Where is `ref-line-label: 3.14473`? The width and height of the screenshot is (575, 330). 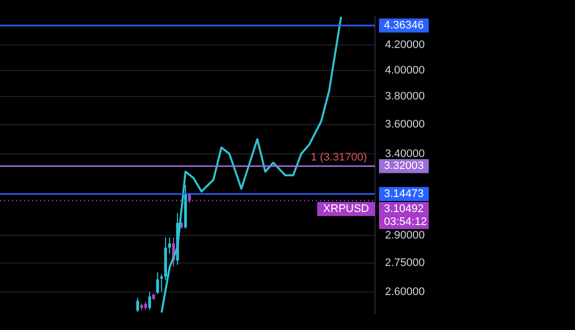
ref-line-label: 3.14473 is located at coordinates (404, 194).